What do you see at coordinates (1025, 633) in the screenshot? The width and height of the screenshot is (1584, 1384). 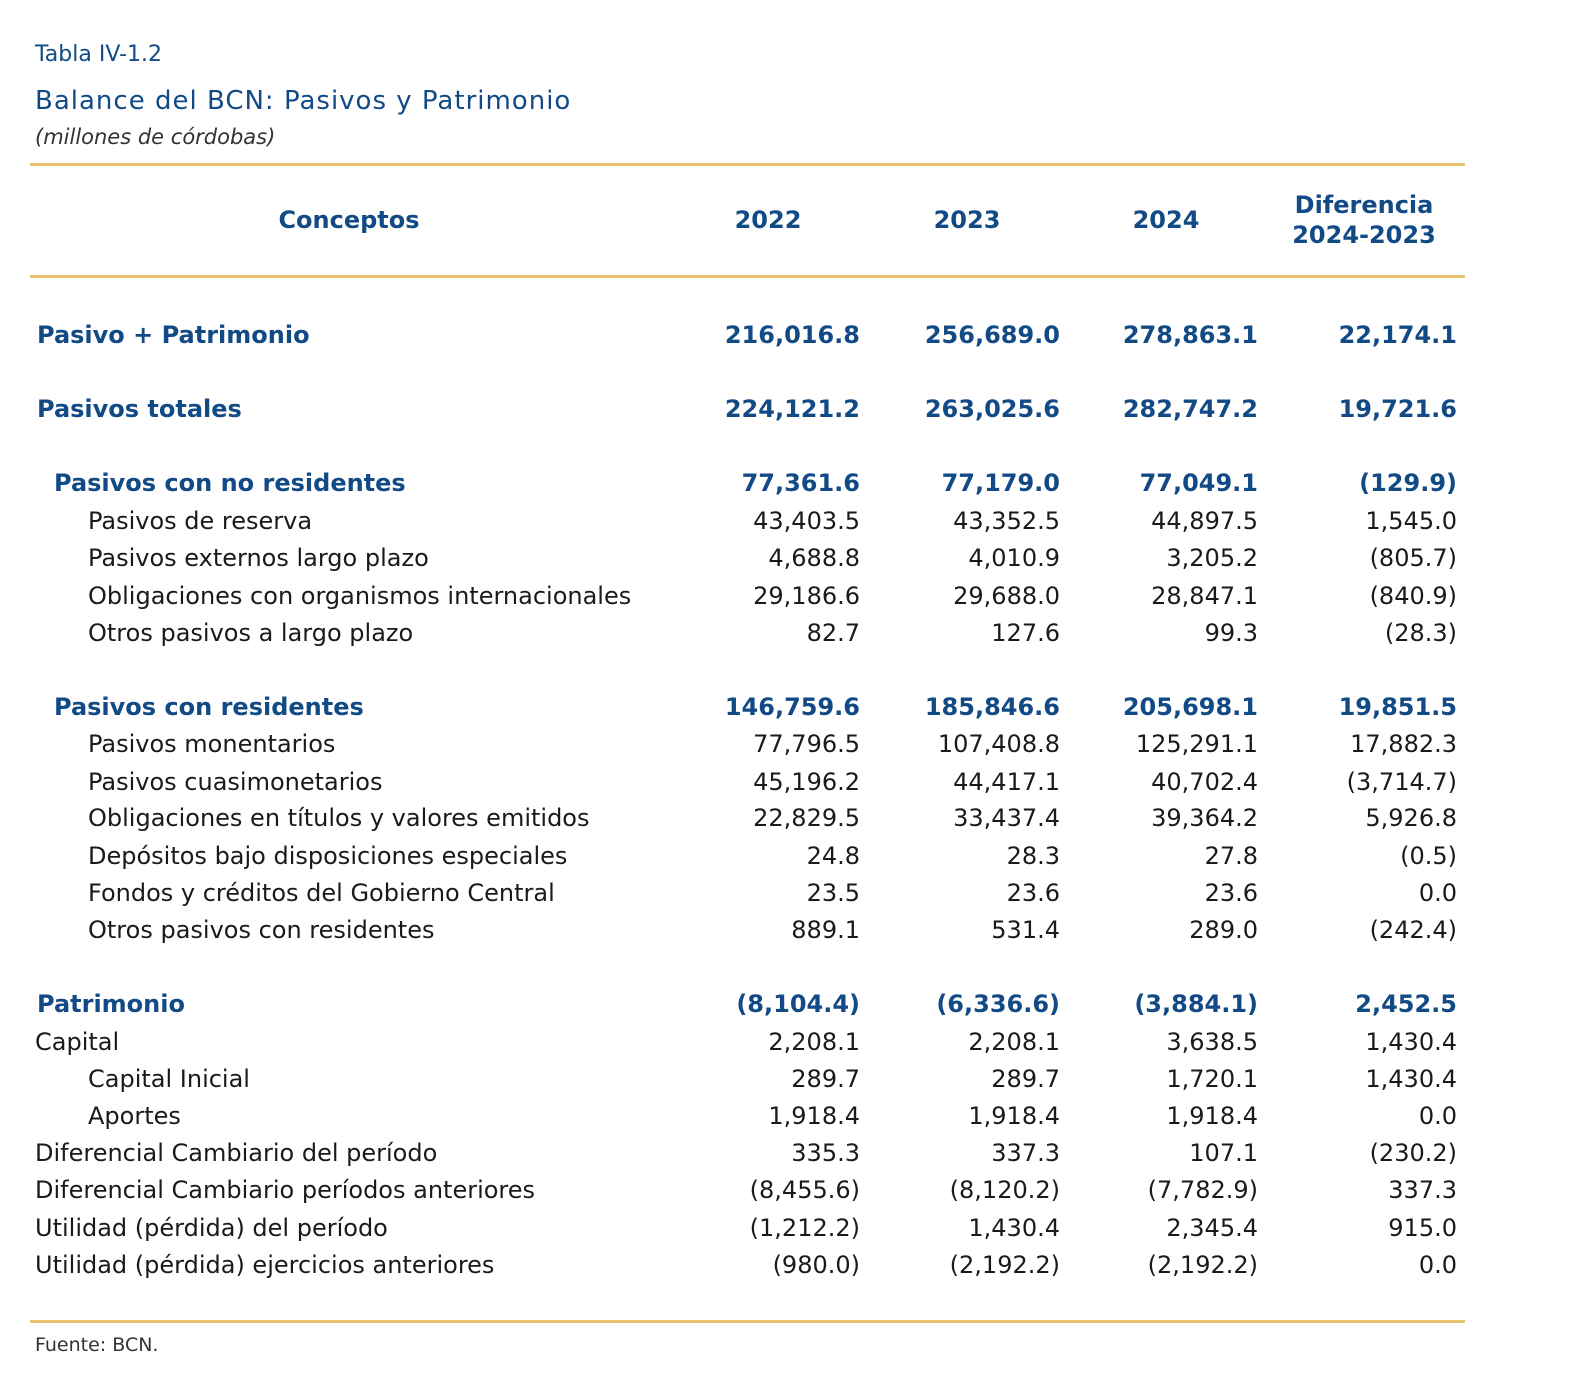 I see `cell-value: 127.6` at bounding box center [1025, 633].